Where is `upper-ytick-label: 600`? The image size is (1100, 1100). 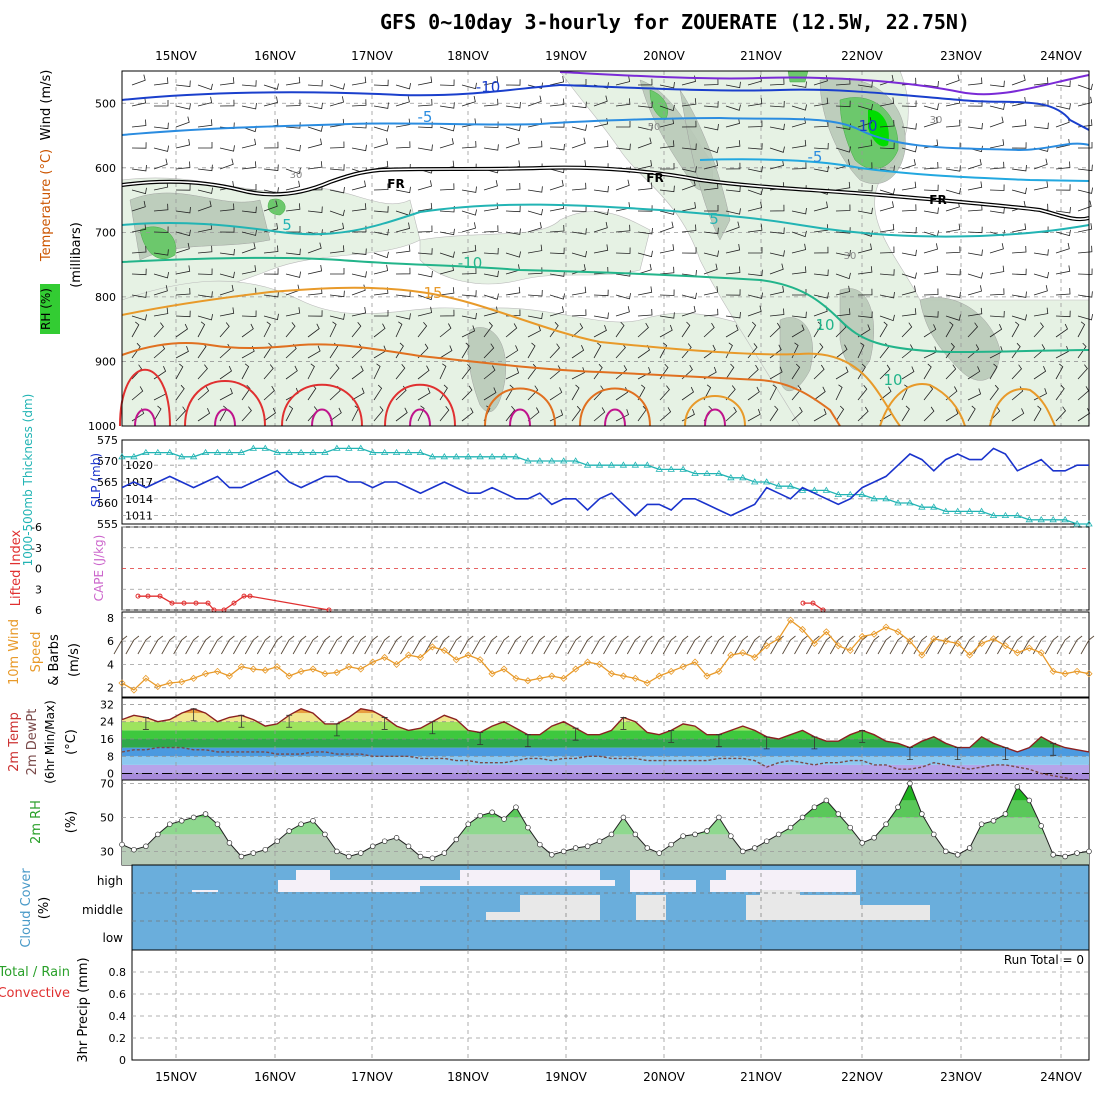 upper-ytick-label: 600 is located at coordinates (105, 168).